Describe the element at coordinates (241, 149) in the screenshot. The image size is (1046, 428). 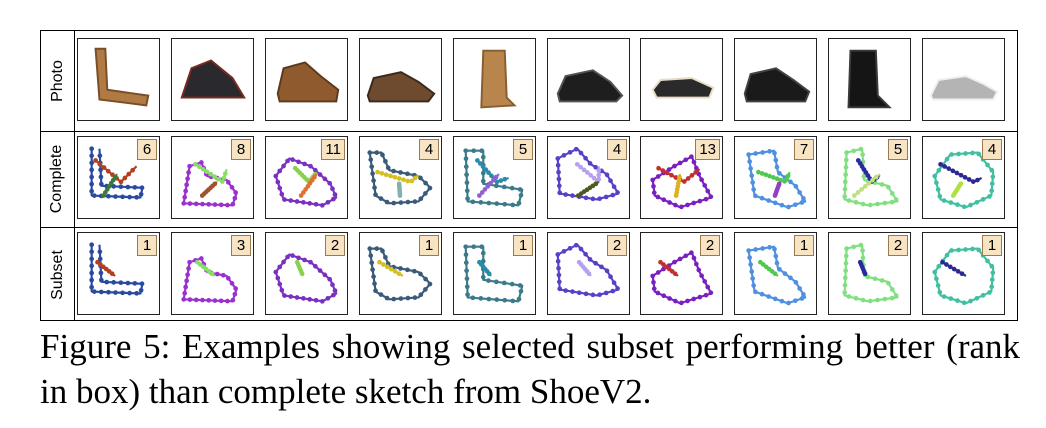
I see `rank-box: 8` at that location.